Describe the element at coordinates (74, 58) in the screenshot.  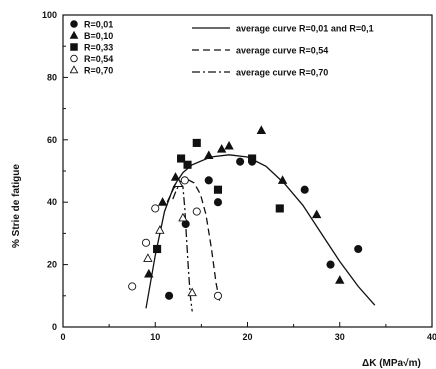
I see `legend-marker-open-circle` at that location.